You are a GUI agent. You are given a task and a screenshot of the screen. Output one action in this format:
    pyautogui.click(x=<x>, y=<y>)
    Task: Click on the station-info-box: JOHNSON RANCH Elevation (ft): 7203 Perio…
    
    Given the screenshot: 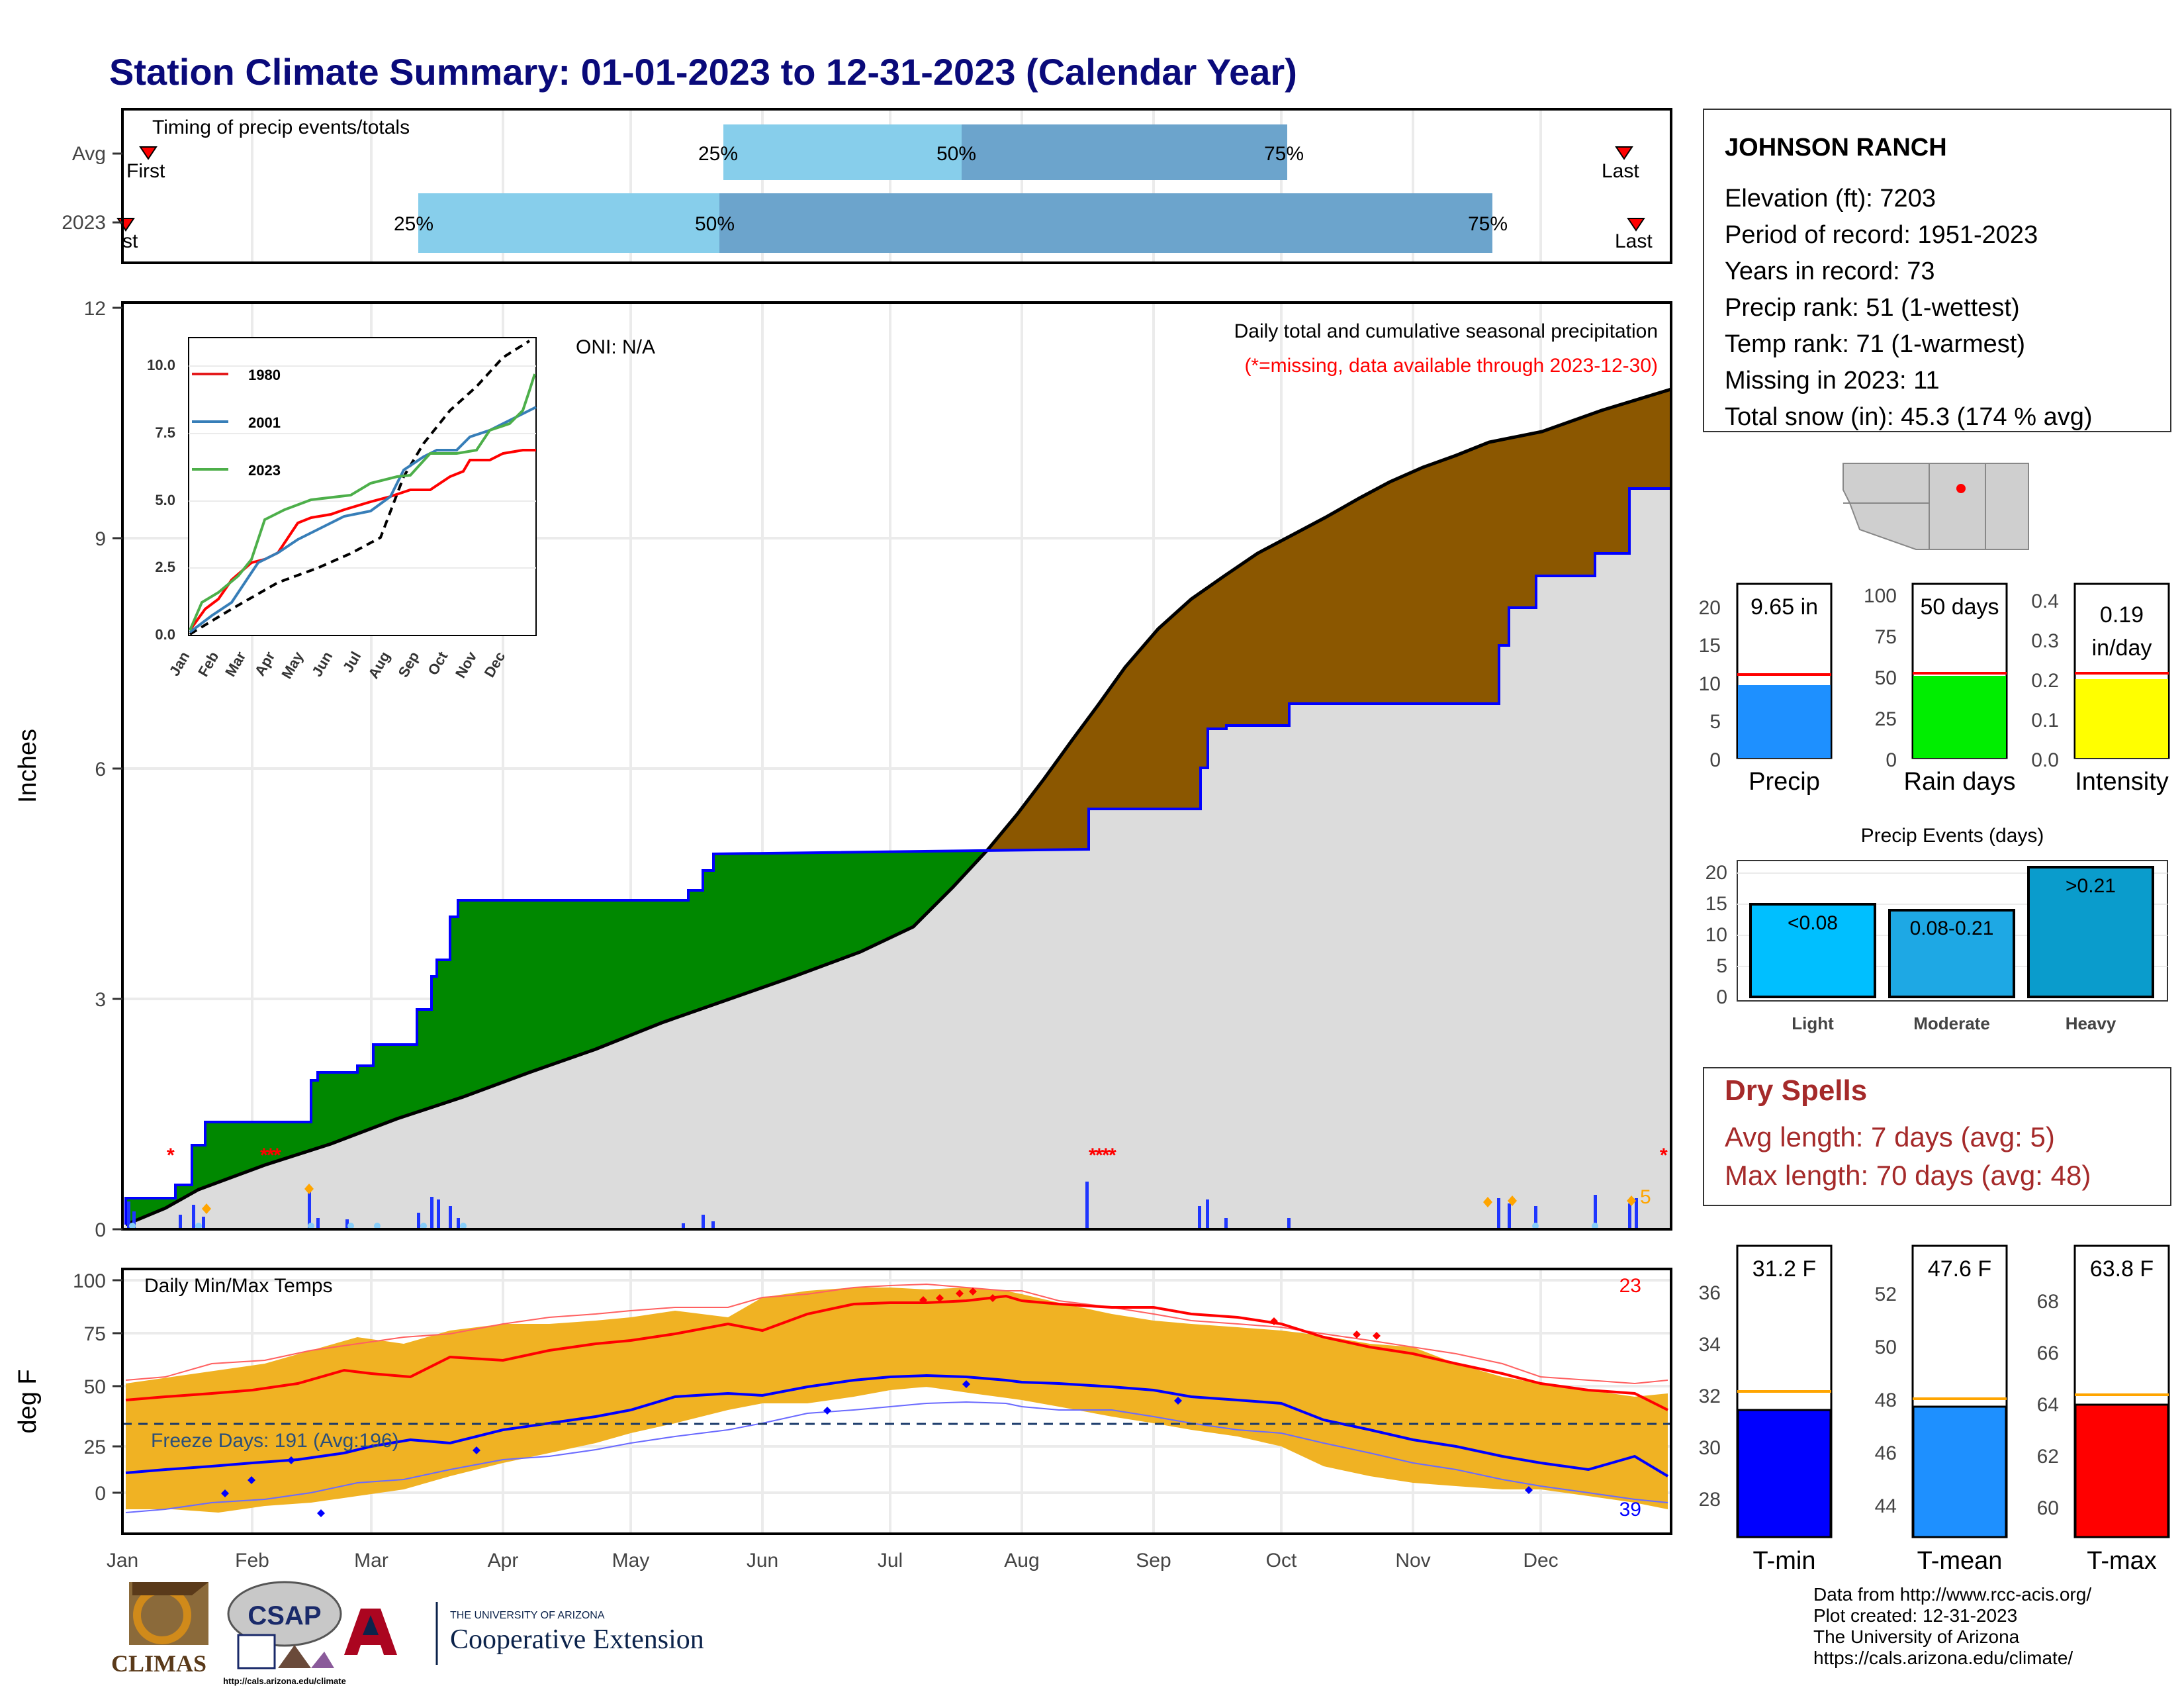 What is the action you would take?
    pyautogui.click(x=1937, y=270)
    